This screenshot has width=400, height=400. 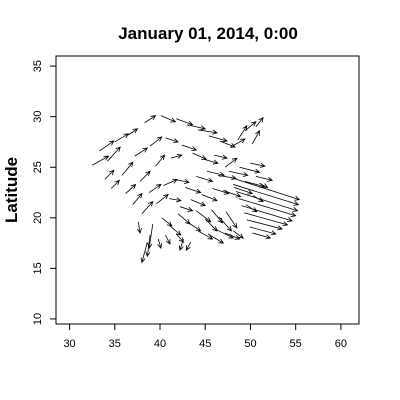 I want to click on x-tick-label: 60, so click(x=341, y=344).